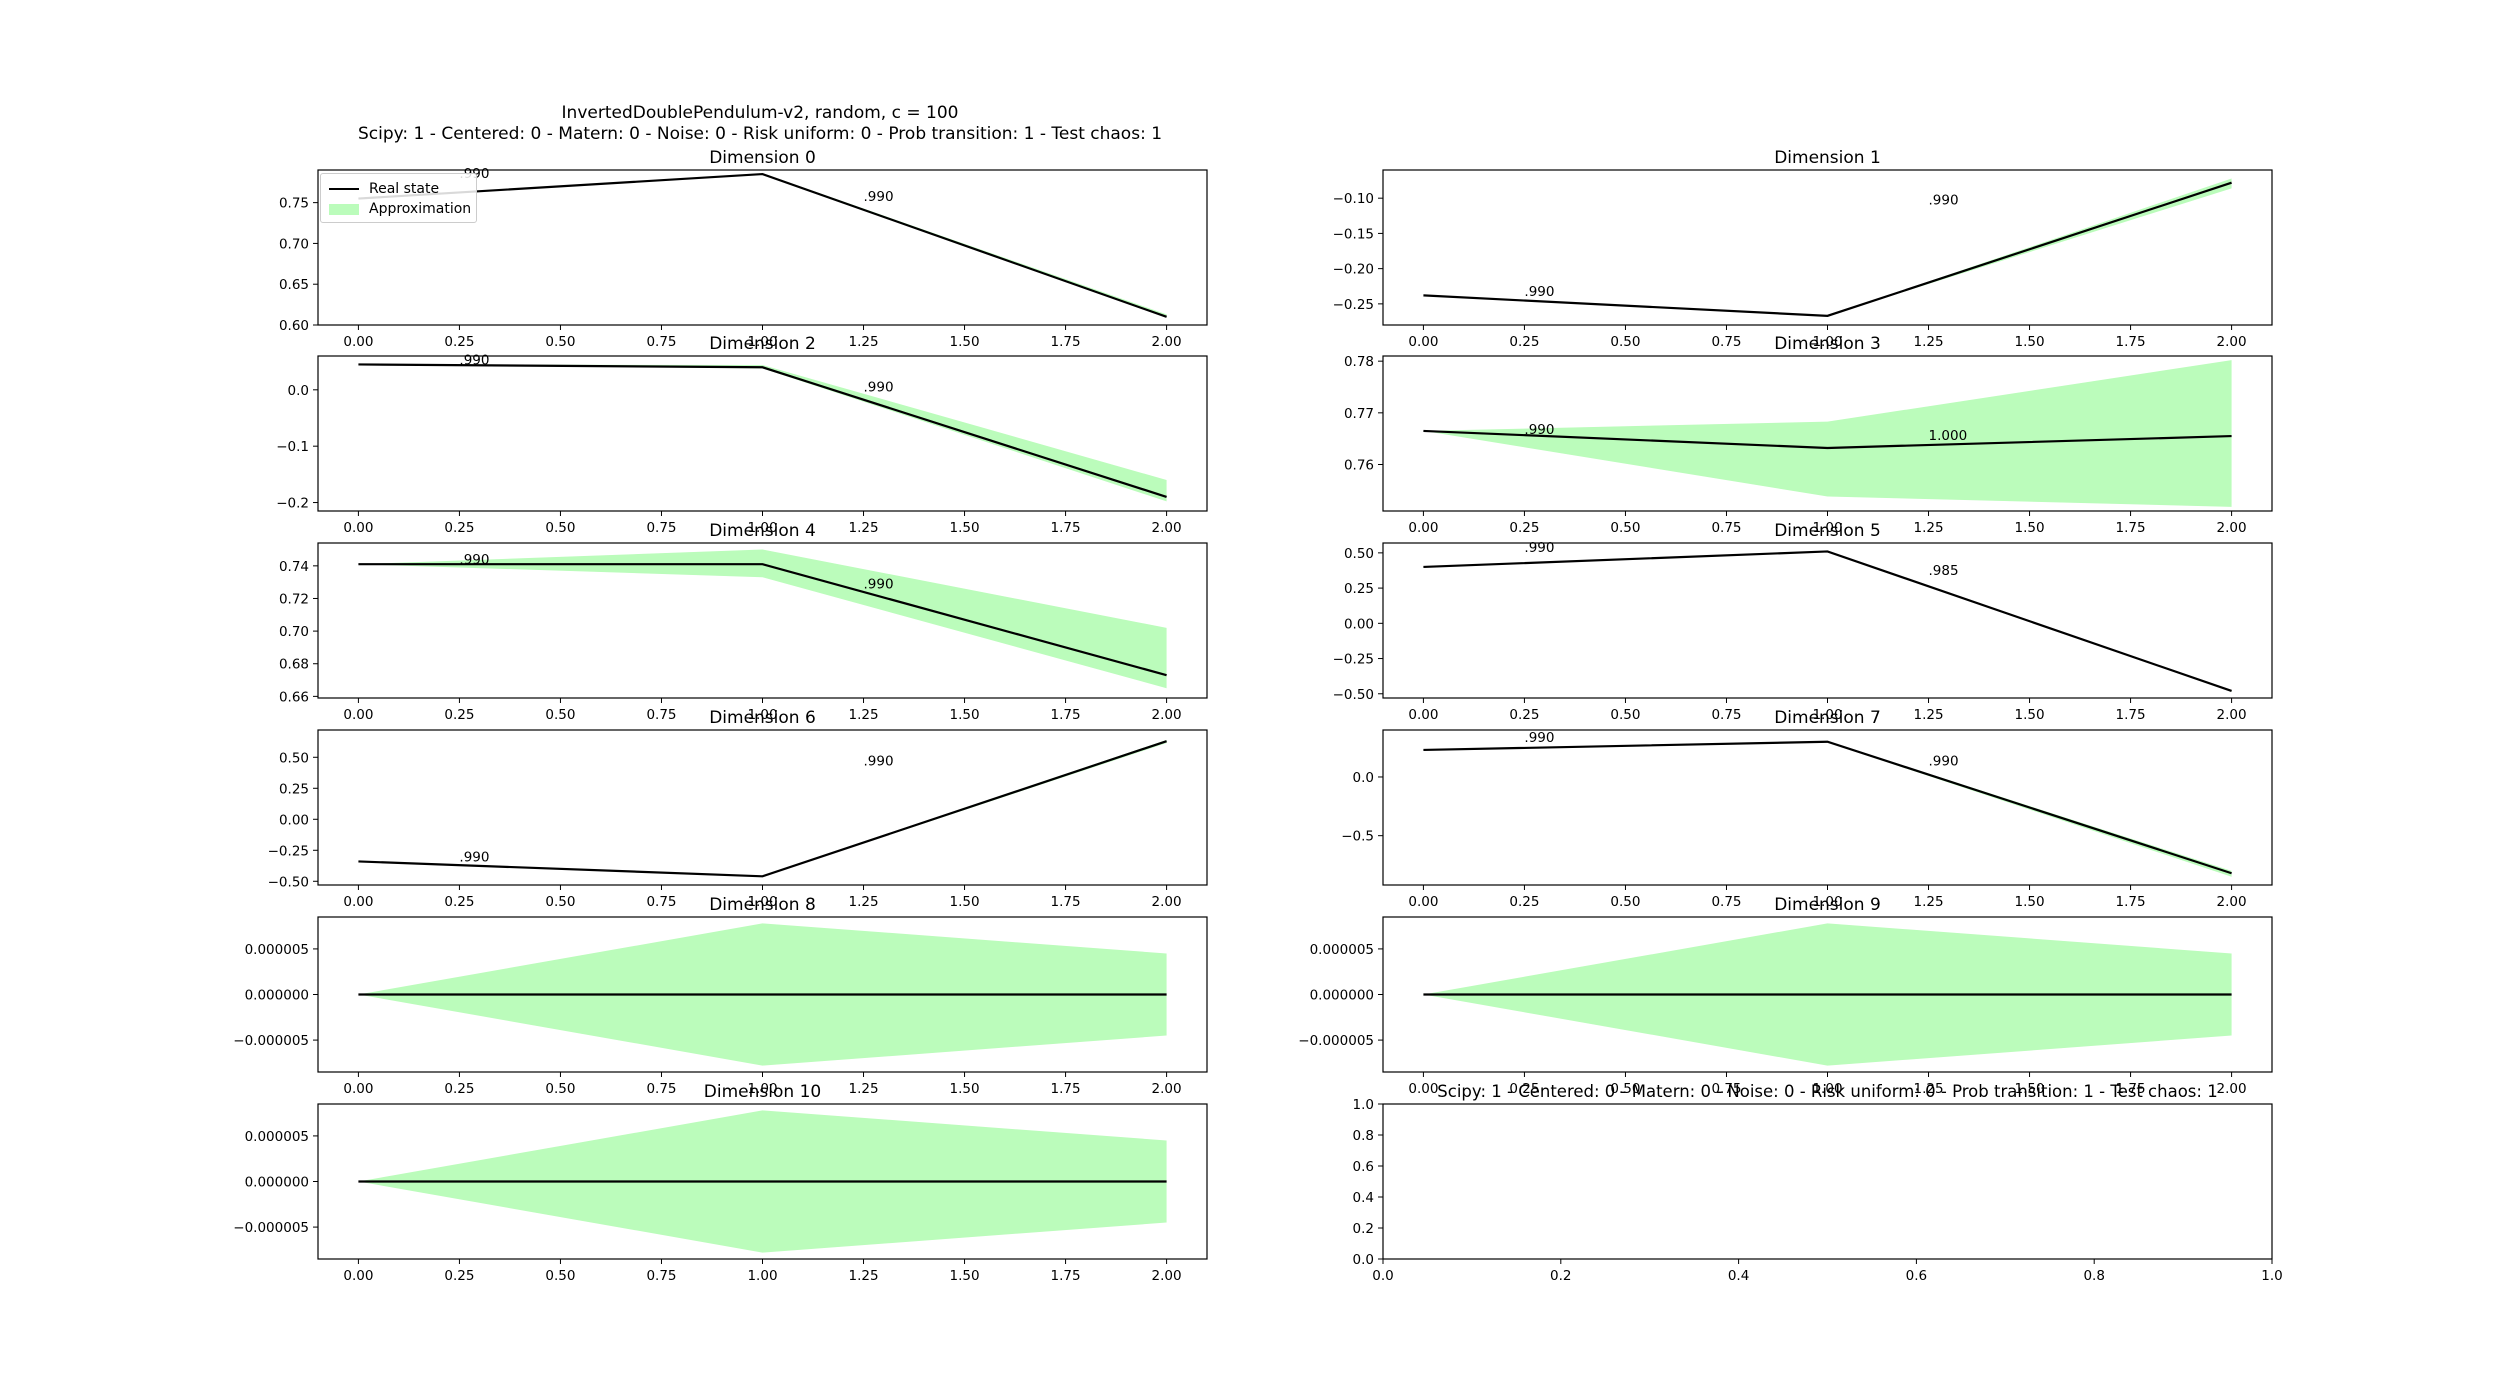  Describe the element at coordinates (294, 665) in the screenshot. I see `y-tick-label: 0.68` at that location.